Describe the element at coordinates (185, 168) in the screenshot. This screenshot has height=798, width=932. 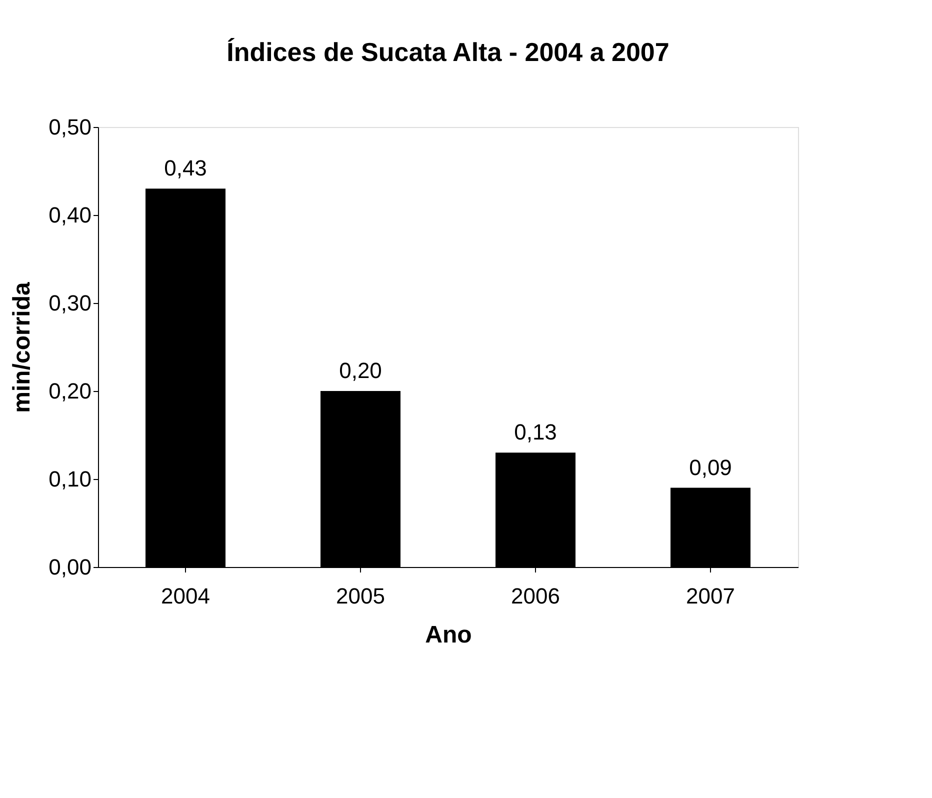
I see `data-label: 0,43` at that location.